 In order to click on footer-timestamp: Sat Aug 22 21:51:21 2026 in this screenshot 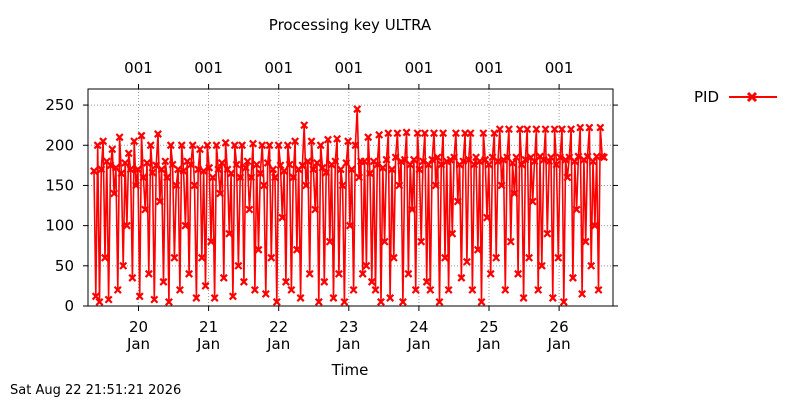, I will do `click(95, 390)`.